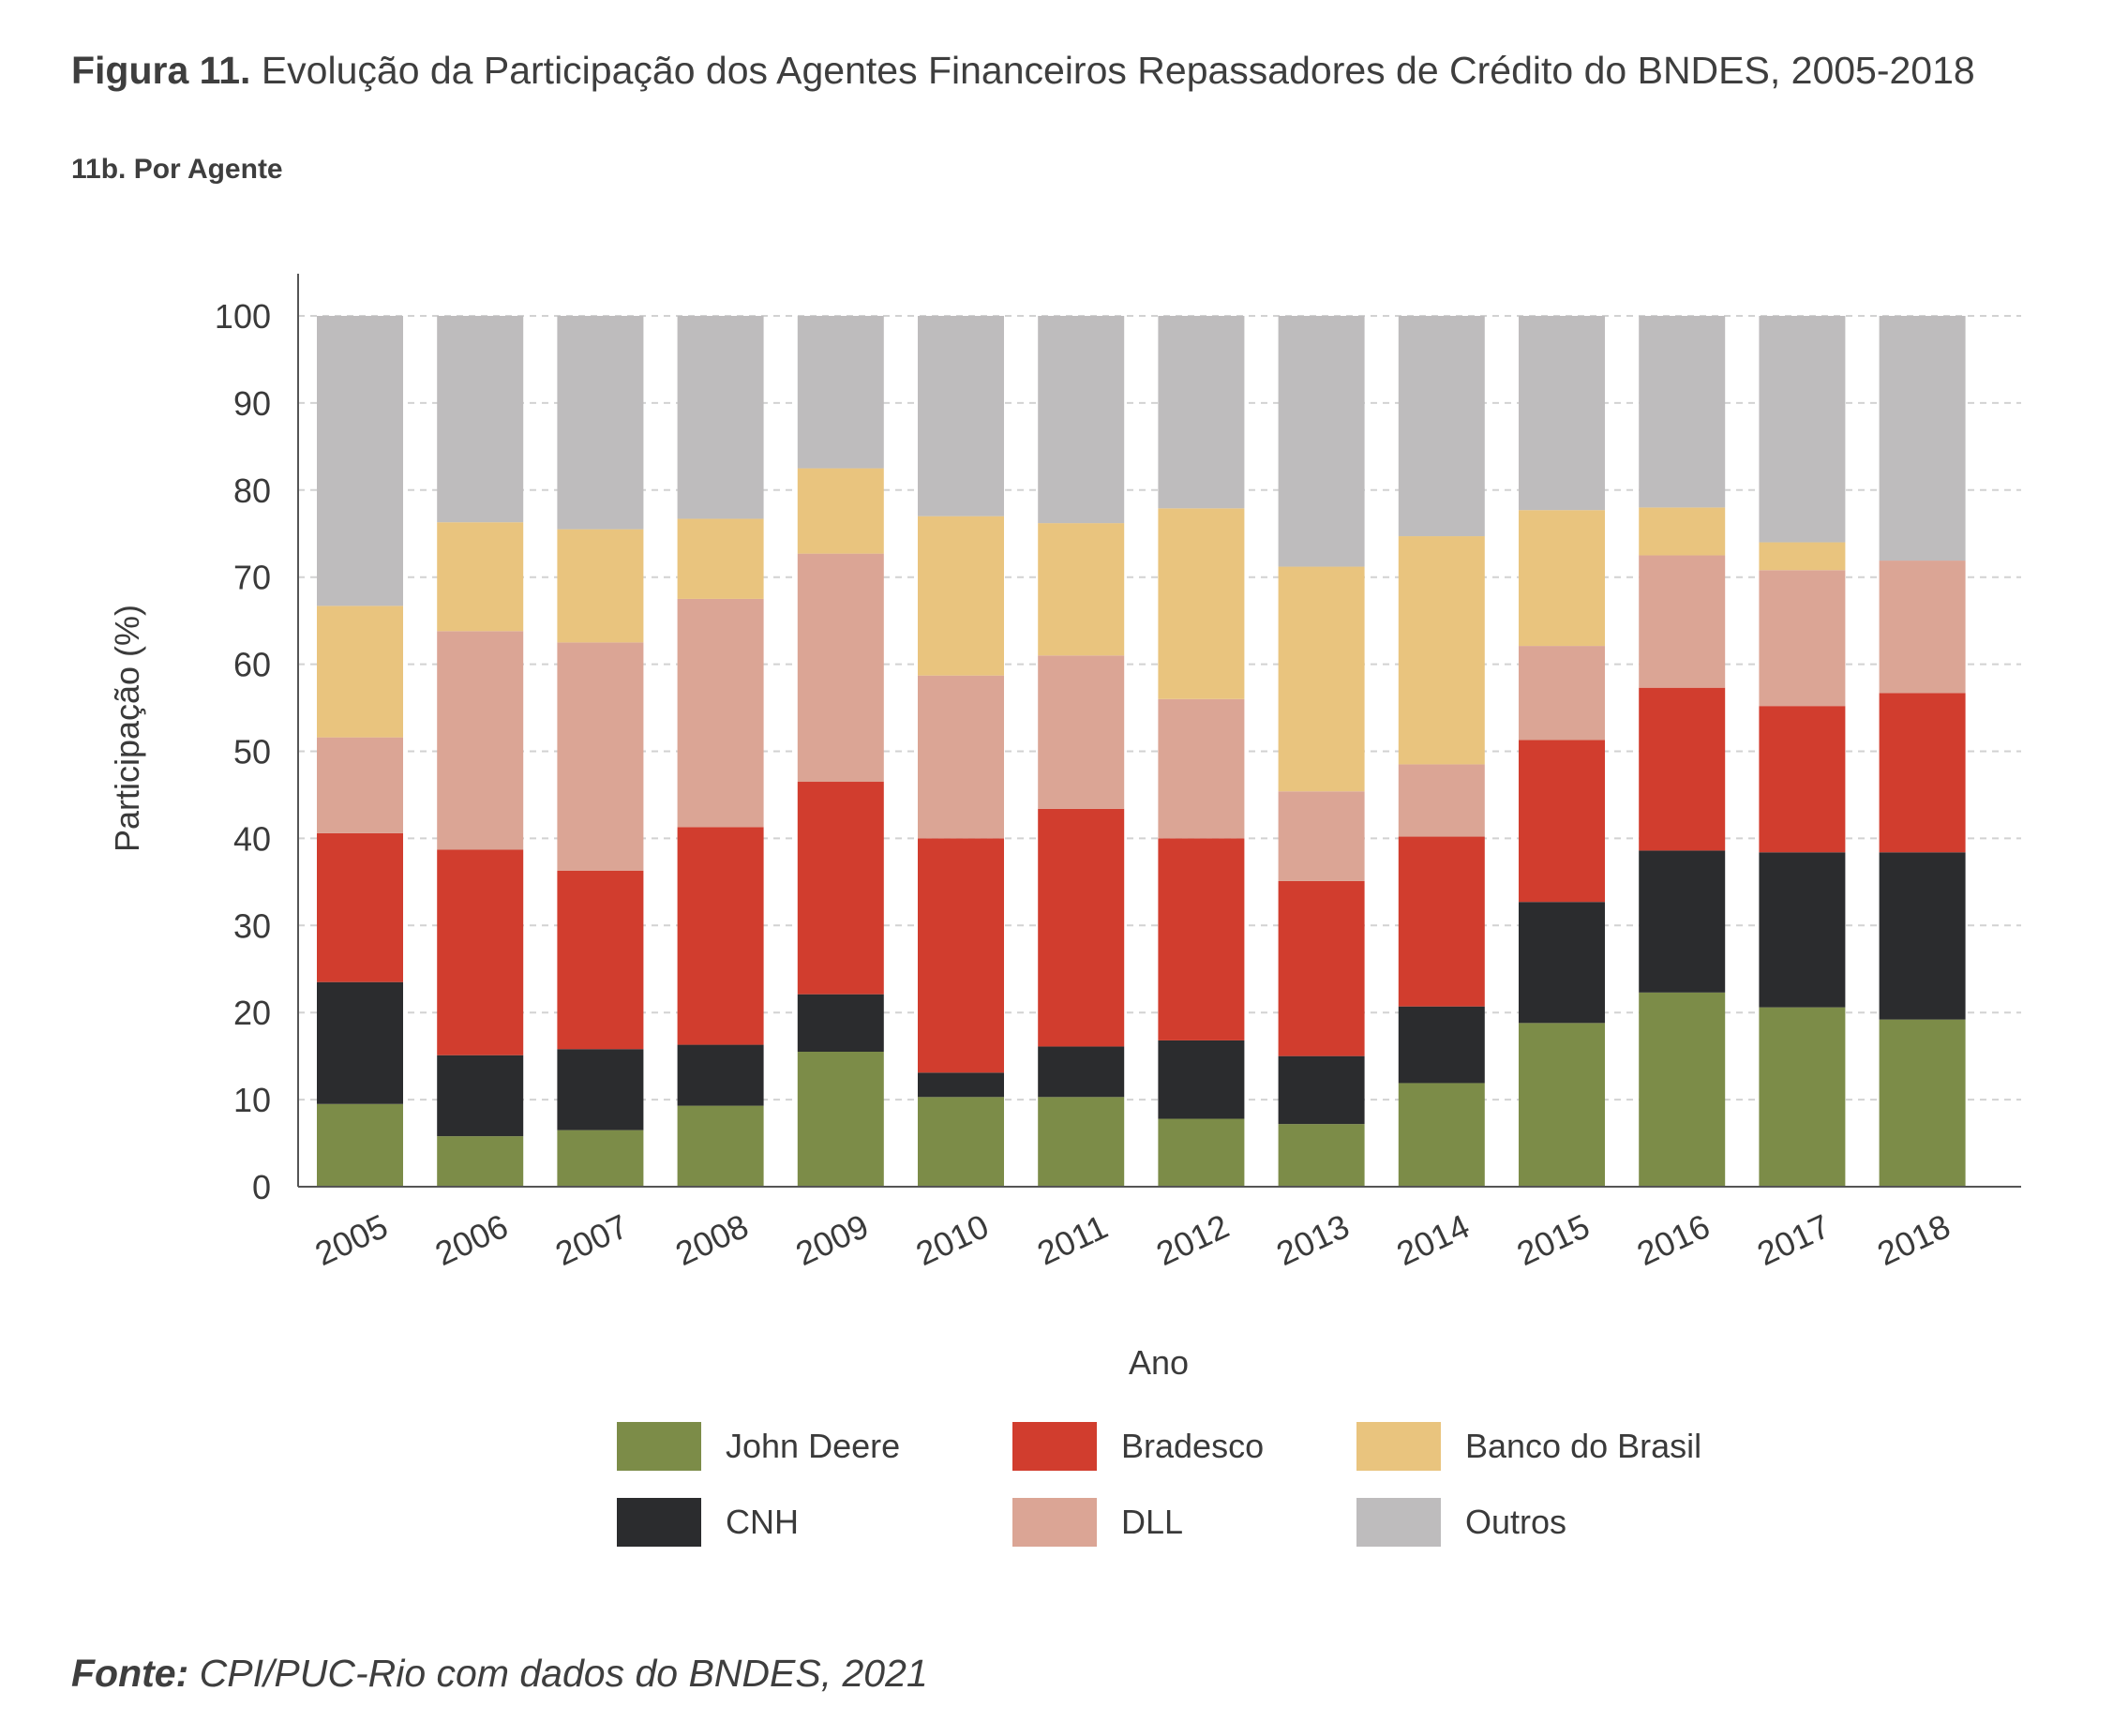 This screenshot has height=1736, width=2113. I want to click on x-tick-label: 2010, so click(952, 1240).